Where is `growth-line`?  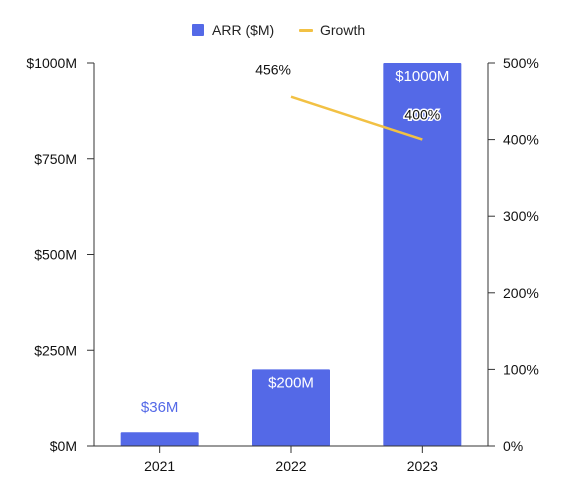
growth-line is located at coordinates (356, 118).